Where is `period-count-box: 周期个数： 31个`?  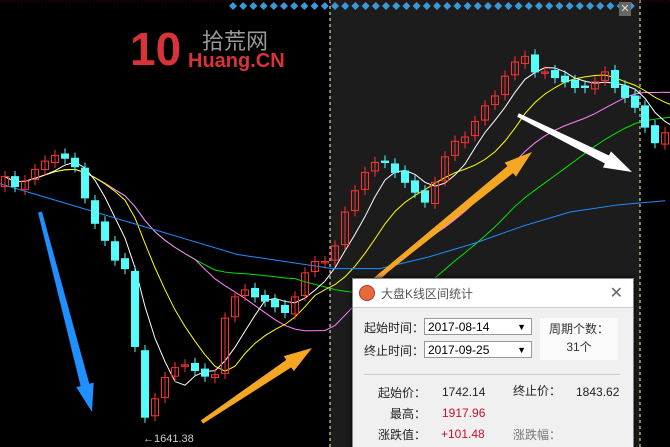
period-count-box: 周期个数： 31个 is located at coordinates (579, 339).